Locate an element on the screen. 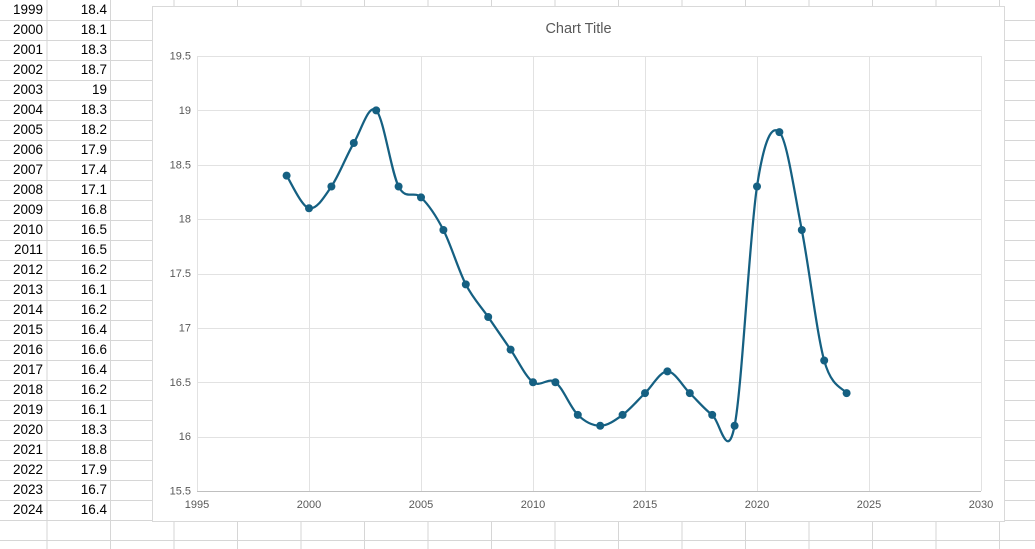 This screenshot has width=1035, height=549. y-axis-tick-label: 17 is located at coordinates (185, 328).